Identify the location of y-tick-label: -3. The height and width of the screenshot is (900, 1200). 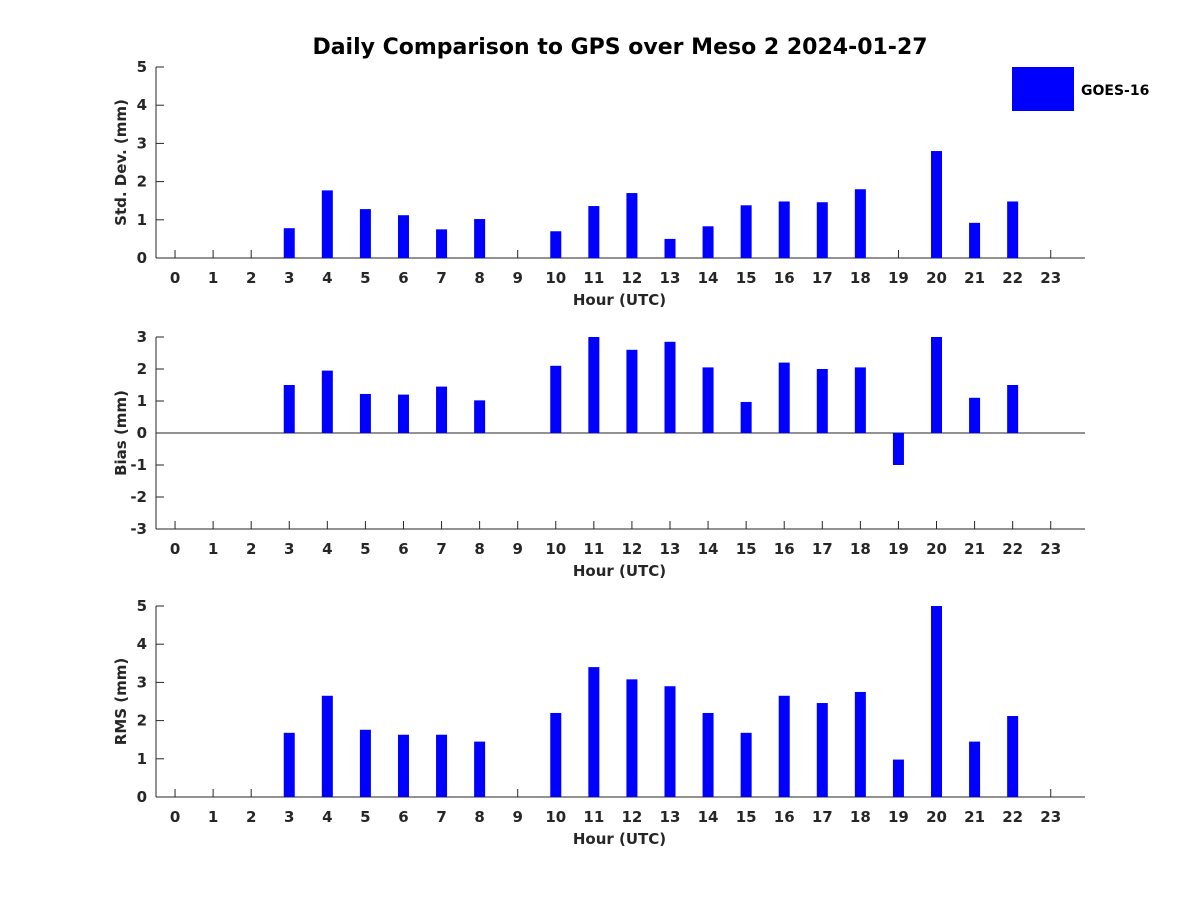
(138, 529).